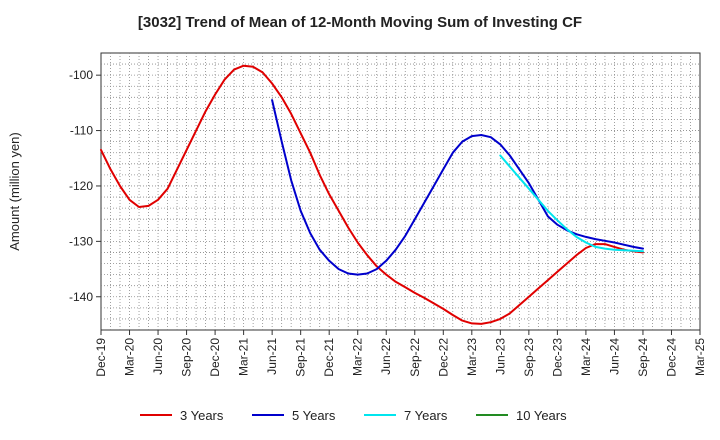  I want to click on x-tick-label: Sep-23, so click(529, 357).